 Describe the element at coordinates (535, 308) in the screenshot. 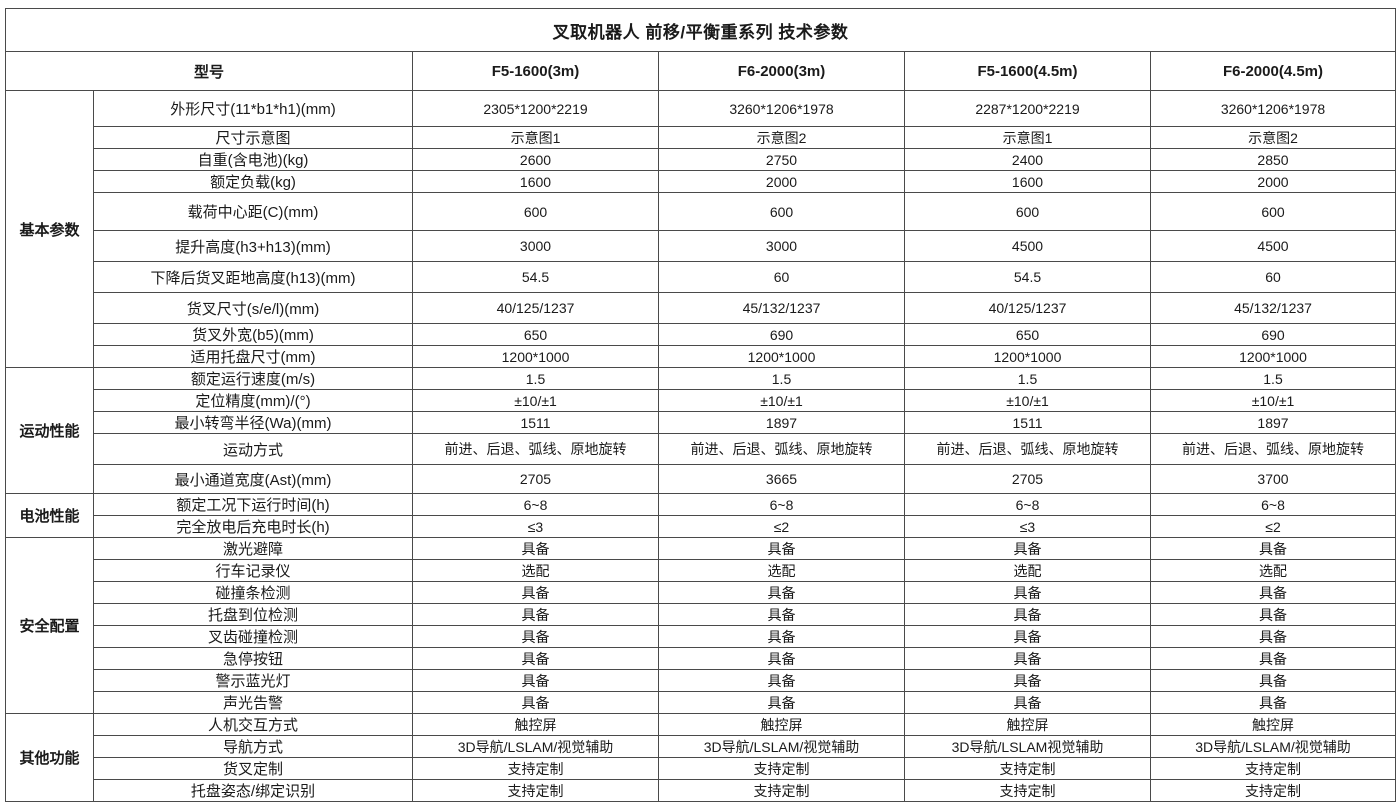

I see `param-value-cell: 40/125/1237` at that location.